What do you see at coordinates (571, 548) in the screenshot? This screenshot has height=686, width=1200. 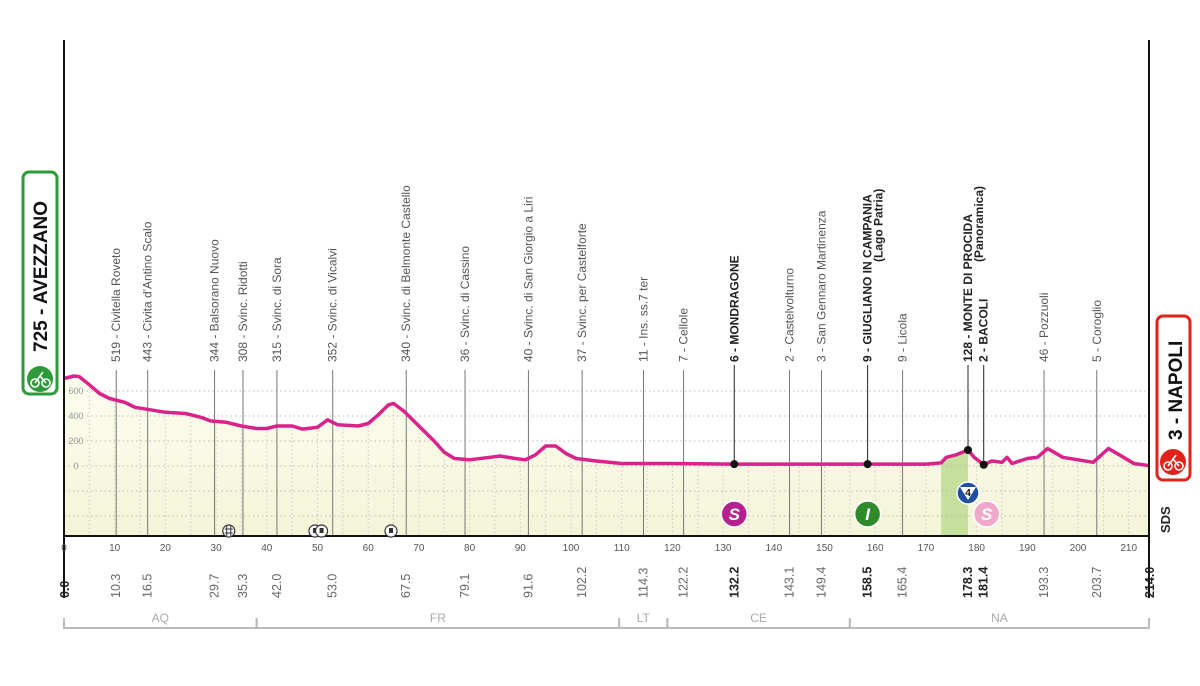 I see `x-tick-label: 100` at bounding box center [571, 548].